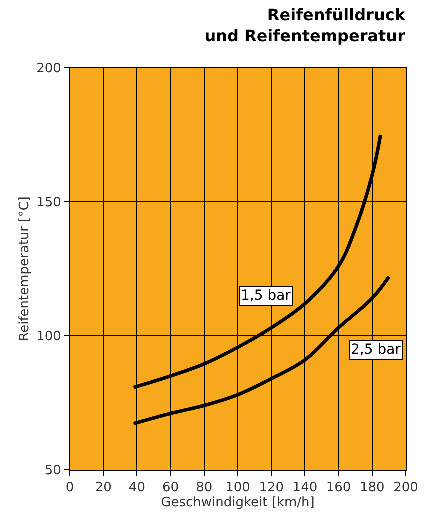 This screenshot has width=436, height=518. Describe the element at coordinates (406, 488) in the screenshot. I see `x-tick-label: 200` at that location.